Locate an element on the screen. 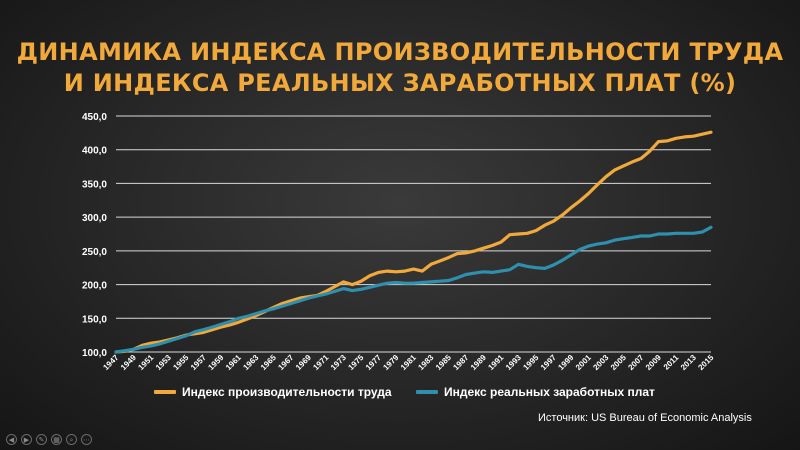  y-tick-label: 450,0 is located at coordinates (94, 117).